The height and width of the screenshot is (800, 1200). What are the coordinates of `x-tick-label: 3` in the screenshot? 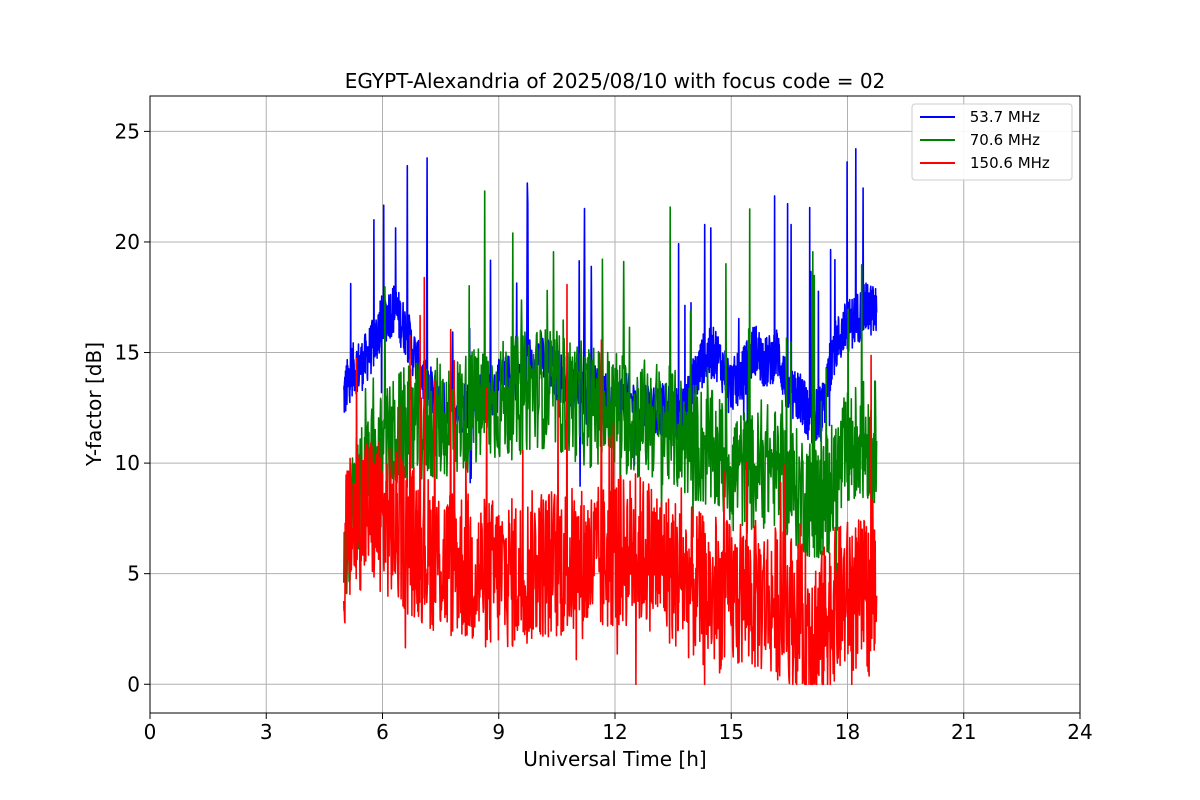 It's located at (266, 732).